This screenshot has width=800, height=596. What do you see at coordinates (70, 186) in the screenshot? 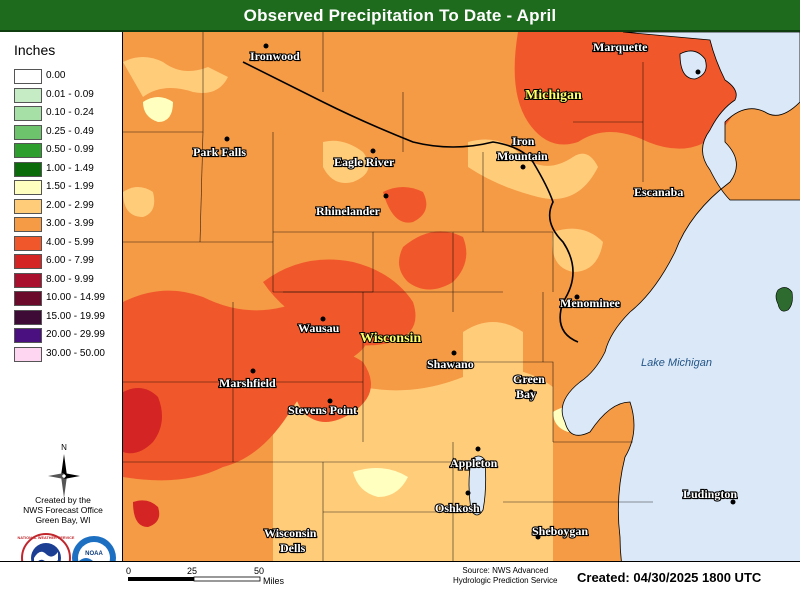
I see `legend-label: 1.50 - 1.99` at bounding box center [70, 186].